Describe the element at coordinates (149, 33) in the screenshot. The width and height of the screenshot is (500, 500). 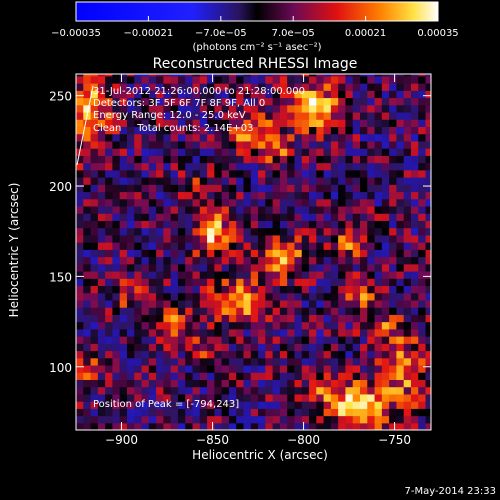
I see `colorbar-tick-label: −0.00021` at that location.